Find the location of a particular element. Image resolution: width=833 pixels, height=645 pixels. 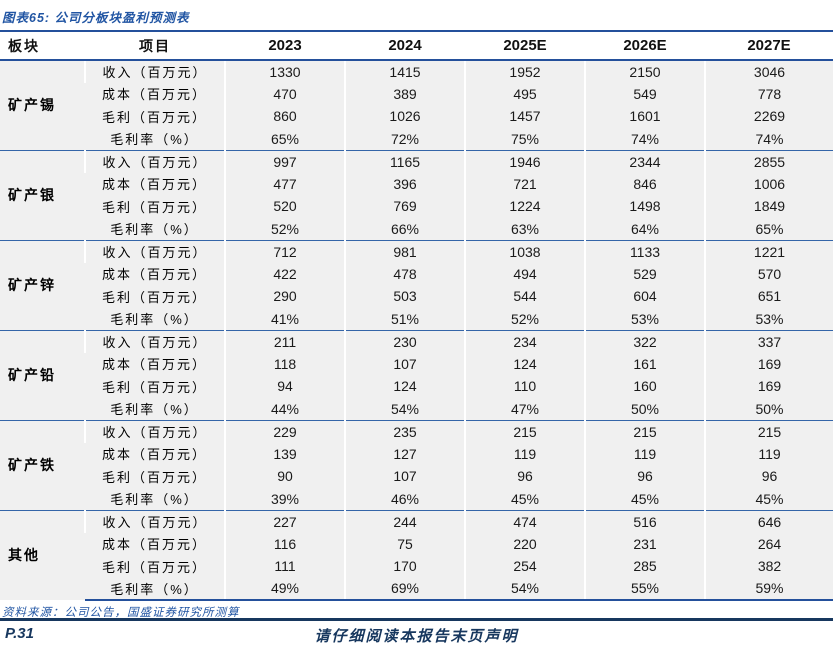

cell-value: 139 is located at coordinates (284, 453).